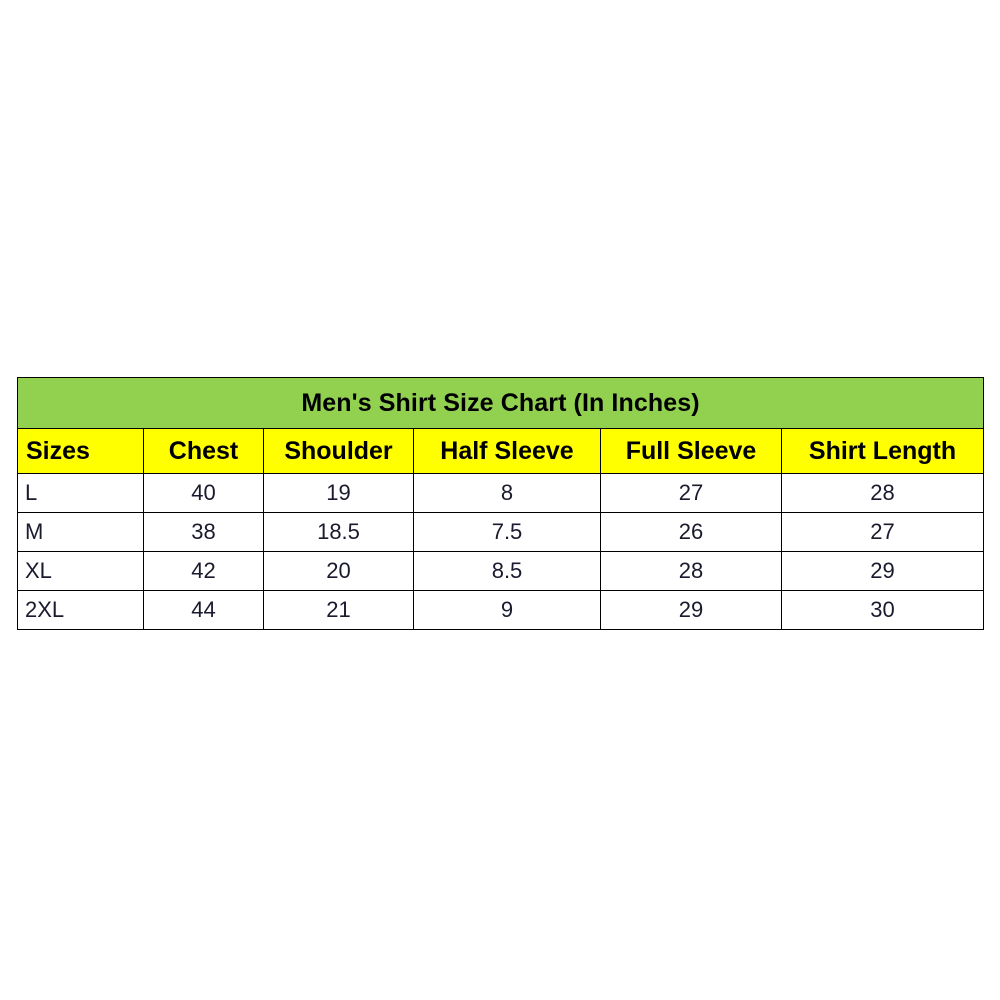 Image resolution: width=1000 pixels, height=1000 pixels. I want to click on cell-half-sleeve: 7.5, so click(507, 532).